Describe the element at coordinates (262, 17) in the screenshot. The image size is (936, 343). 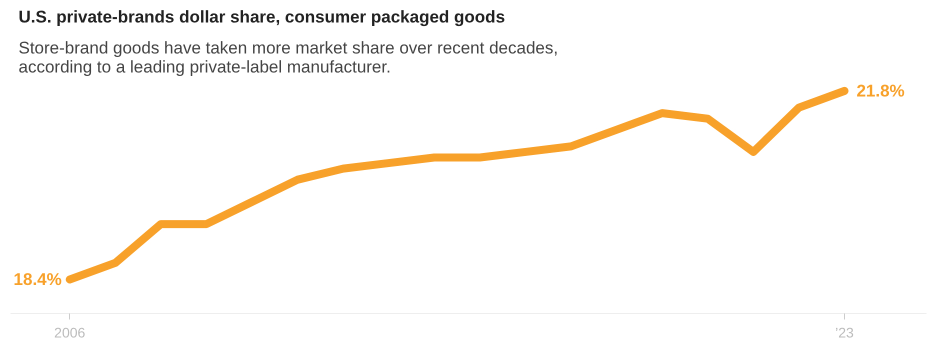
I see `chart-title: U.S. private-brands dollar share, consumer packaged goods` at that location.